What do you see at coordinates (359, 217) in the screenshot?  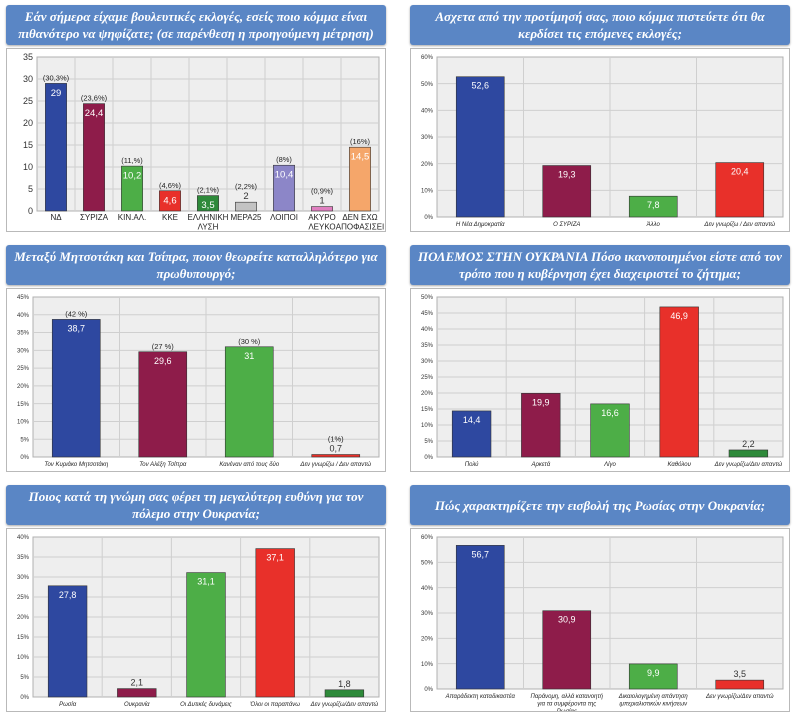 I see `category-label: ΔΕΝ ΕΧΩ` at bounding box center [359, 217].